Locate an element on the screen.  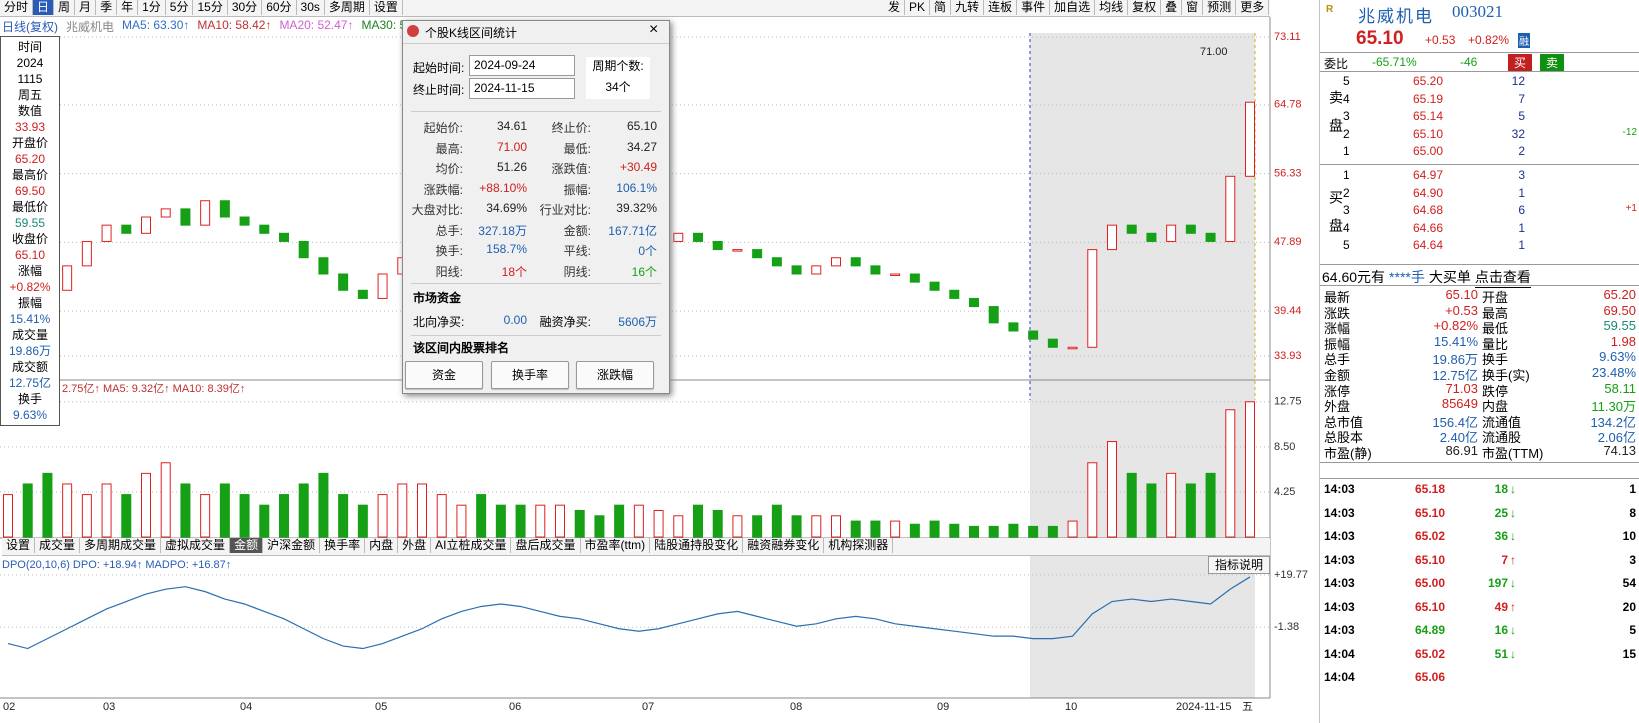
stat-label: 涨跌幅: is located at coordinates (443, 189).